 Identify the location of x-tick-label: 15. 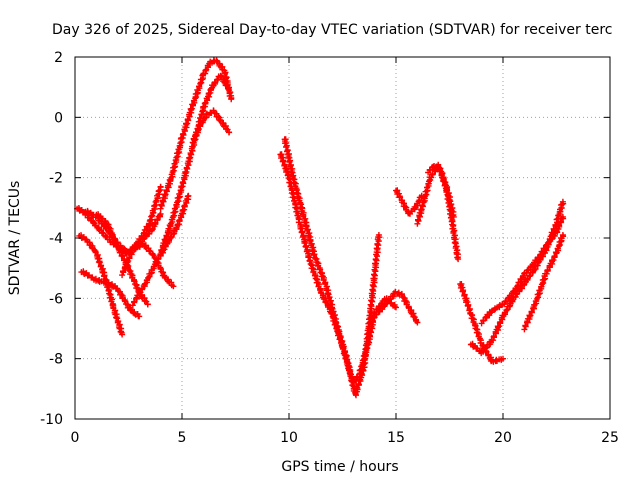
(396, 438).